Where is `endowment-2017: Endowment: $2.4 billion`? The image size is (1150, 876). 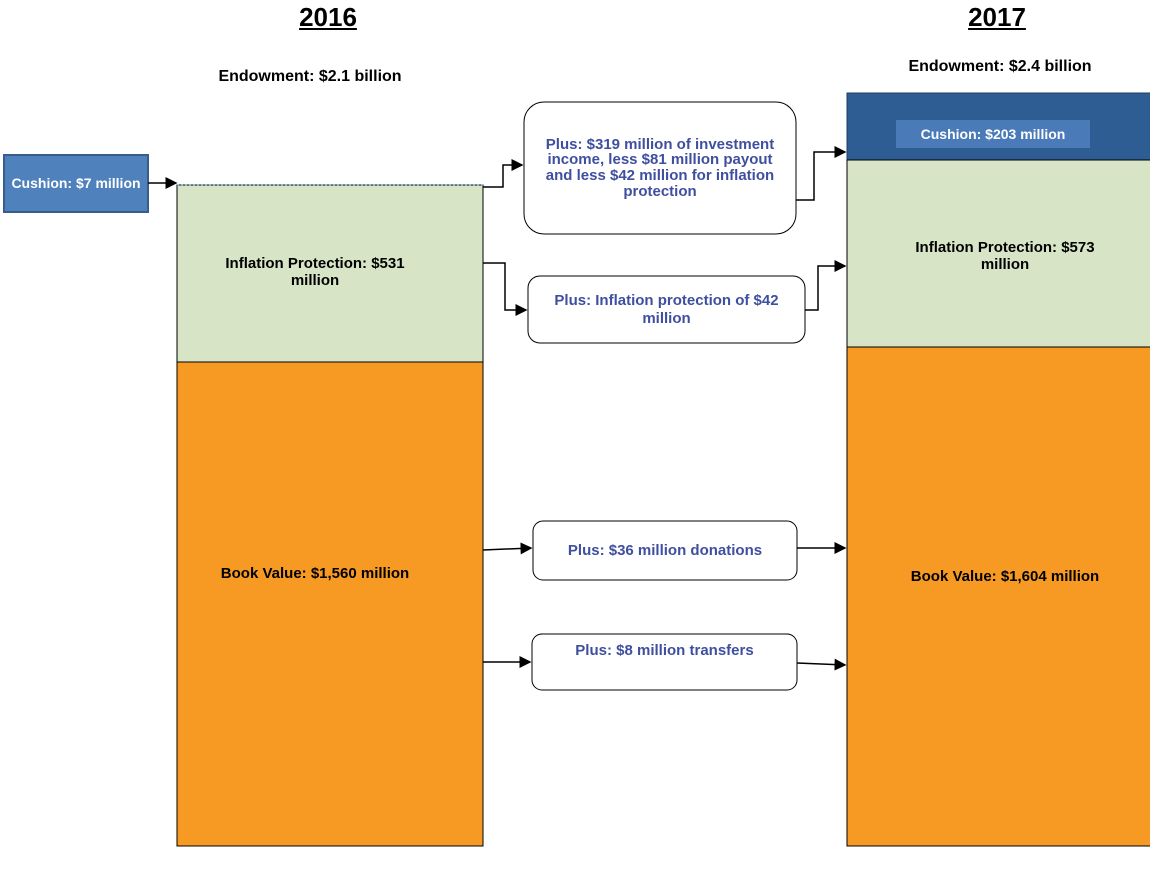
endowment-2017: Endowment: $2.4 billion is located at coordinates (1000, 66).